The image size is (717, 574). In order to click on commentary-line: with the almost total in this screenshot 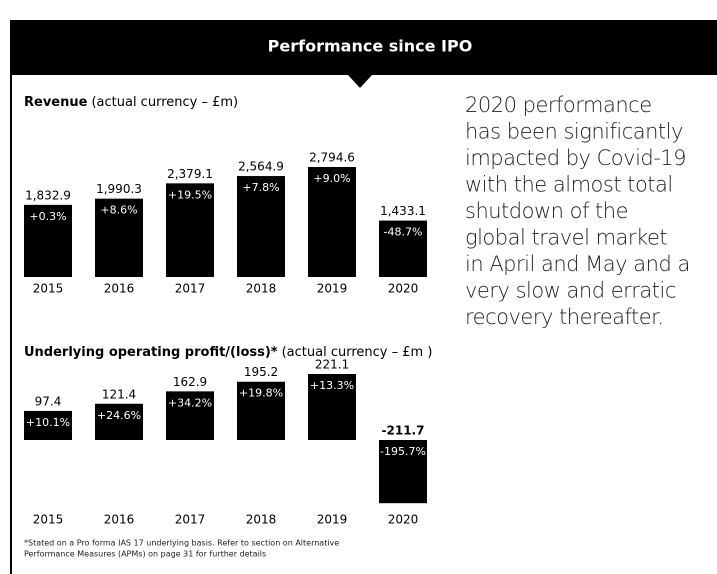, I will do `click(569, 185)`.